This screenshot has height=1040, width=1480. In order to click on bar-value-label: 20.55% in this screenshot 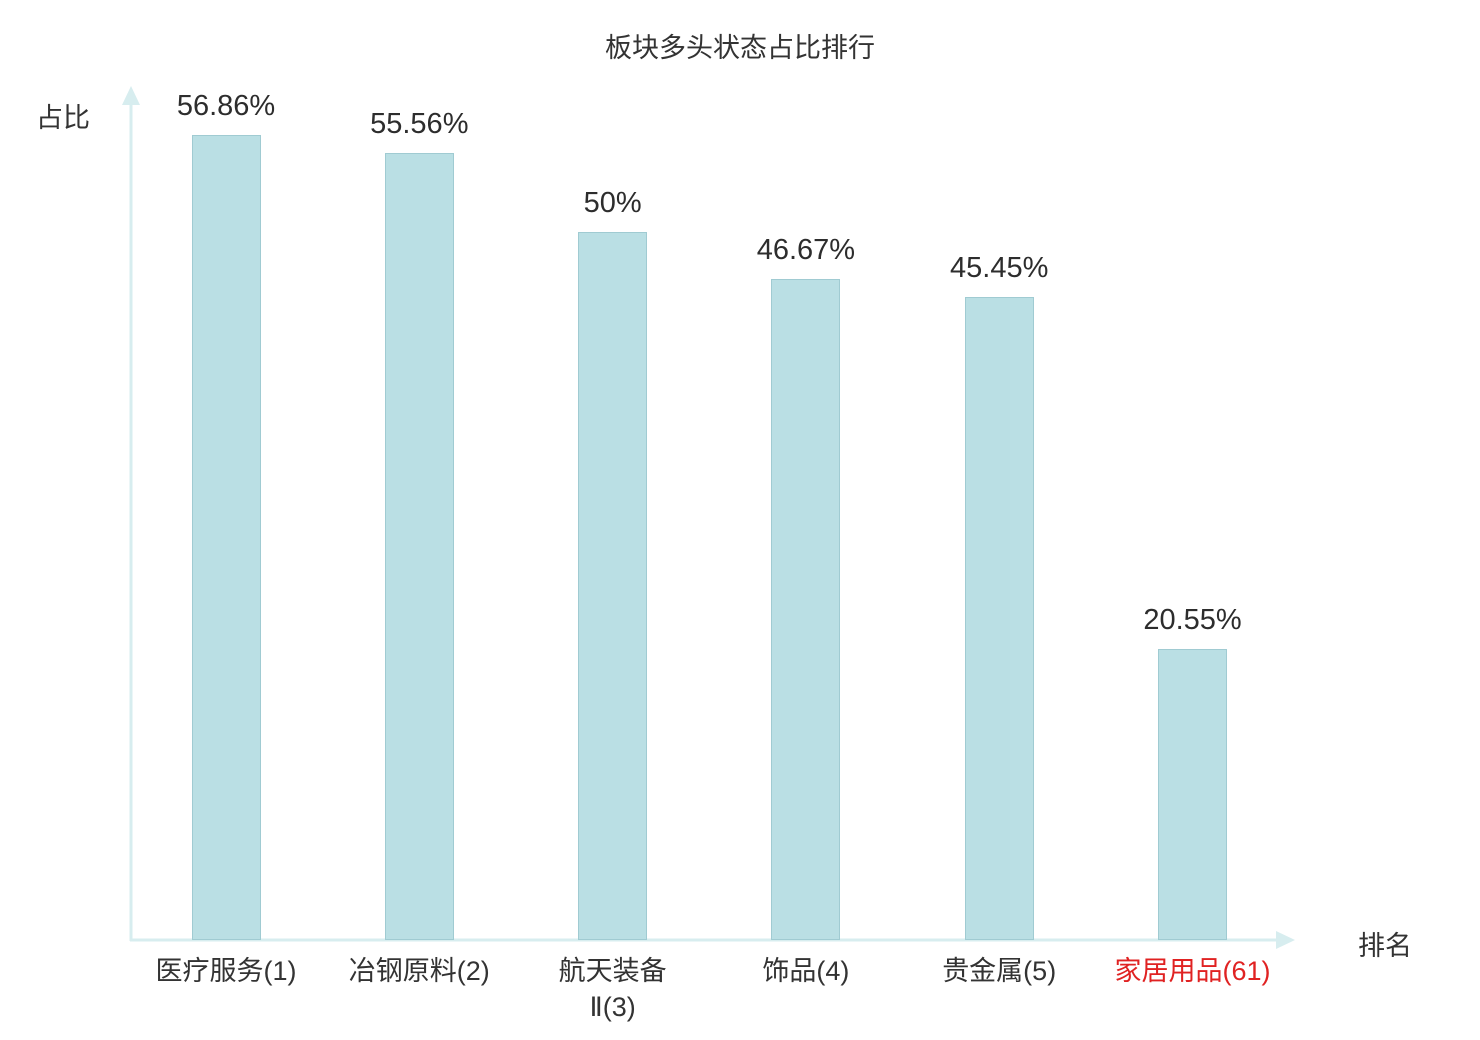, I will do `click(1192, 620)`.